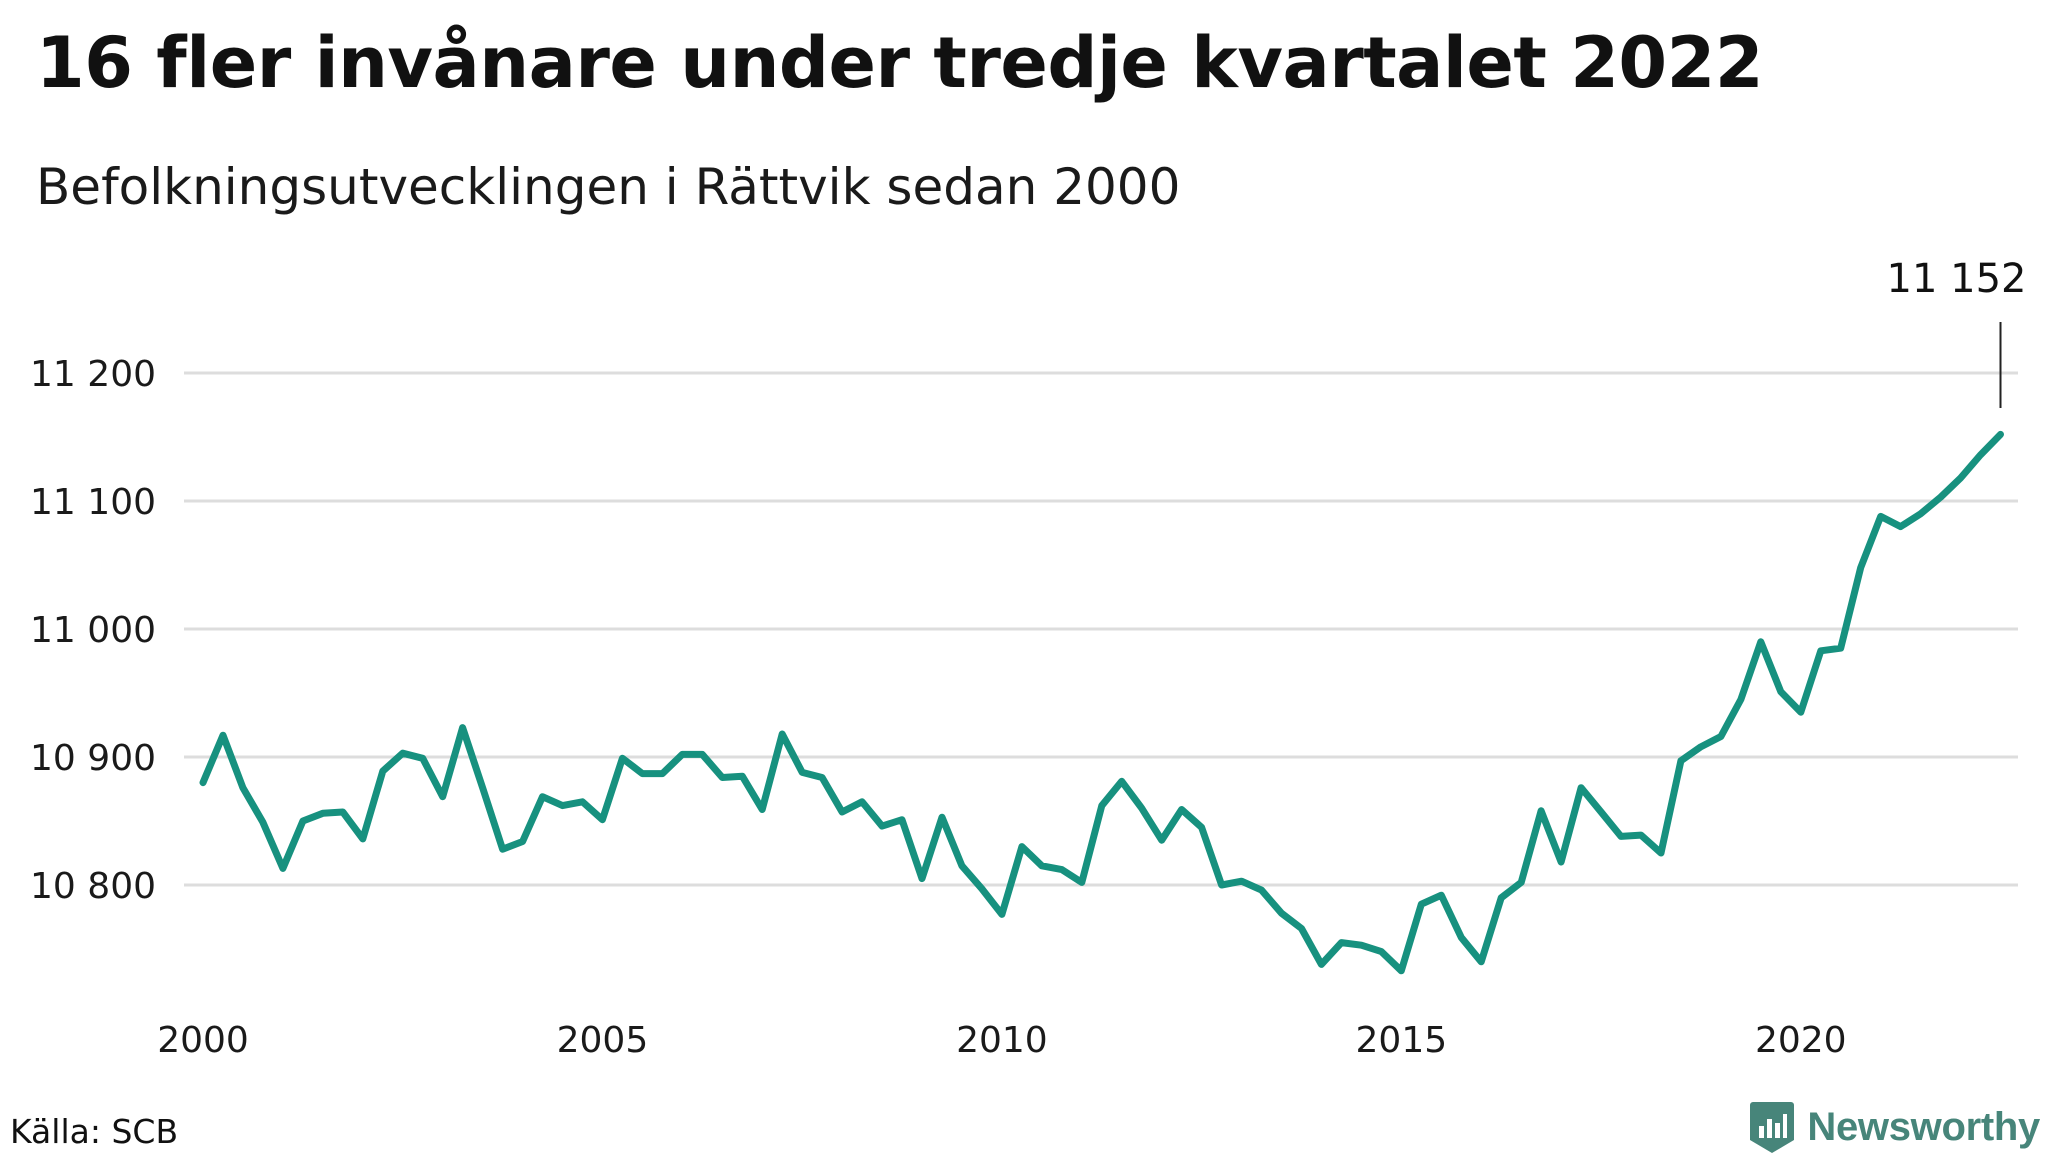 This screenshot has height=1154, width=2048. What do you see at coordinates (1801, 1040) in the screenshot?
I see `x-tick-label: 2020` at bounding box center [1801, 1040].